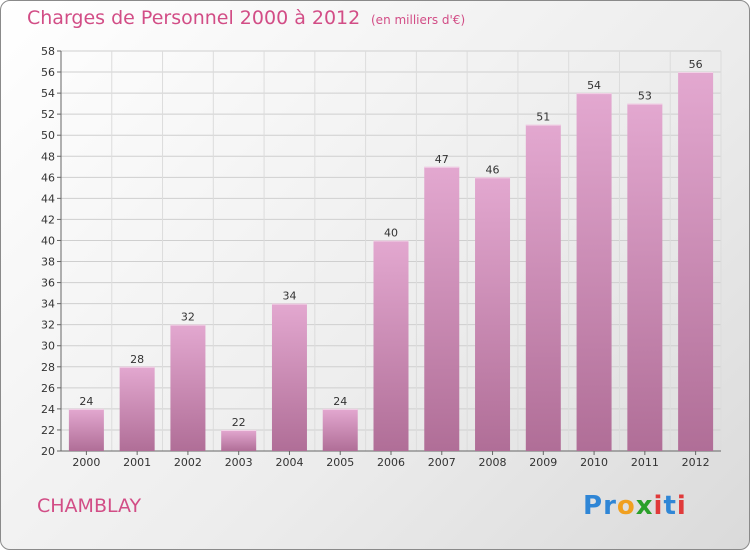 The height and width of the screenshot is (550, 750). What do you see at coordinates (442, 462) in the screenshot?
I see `x-tick-label: 2007` at bounding box center [442, 462].